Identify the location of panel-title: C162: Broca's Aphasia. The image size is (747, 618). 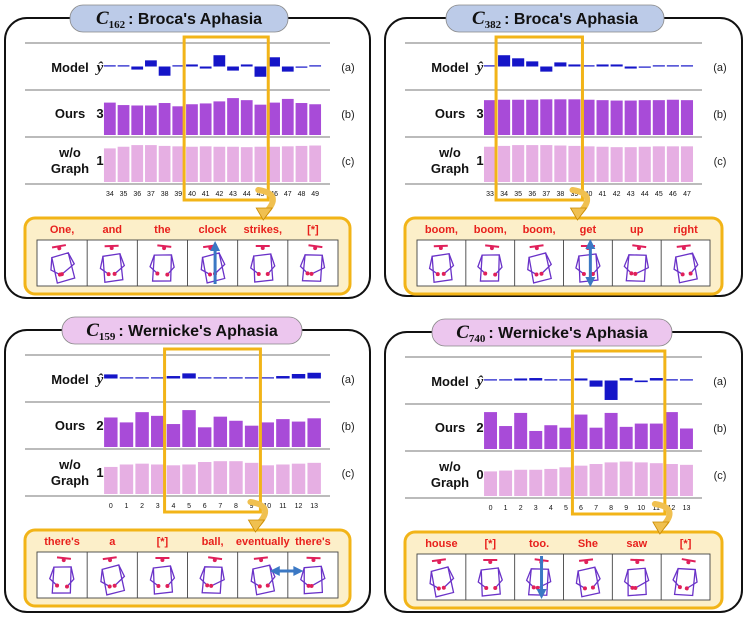
(179, 19).